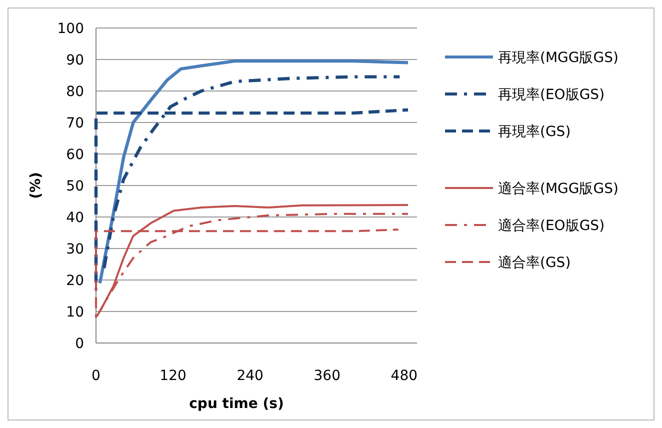 The image size is (662, 428). I want to click on x-tick-label: 480, so click(404, 376).